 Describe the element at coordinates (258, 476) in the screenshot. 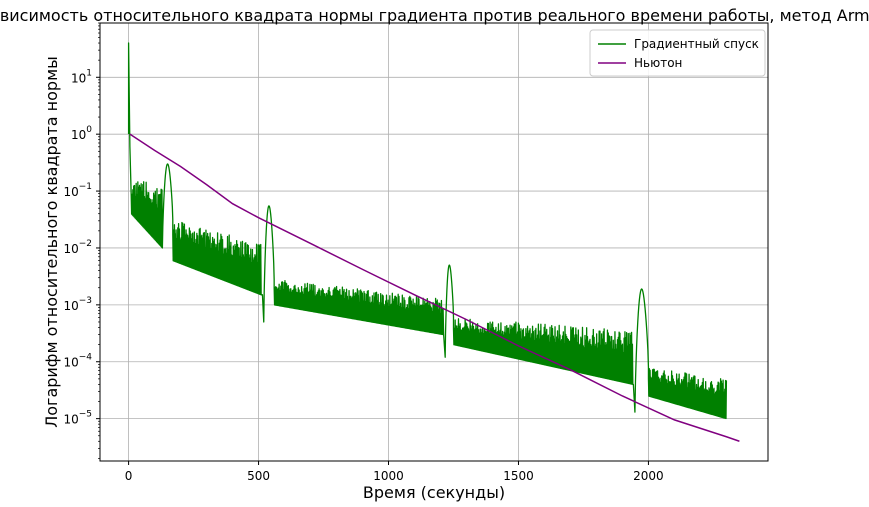

I see `x-tick-label: 500` at that location.